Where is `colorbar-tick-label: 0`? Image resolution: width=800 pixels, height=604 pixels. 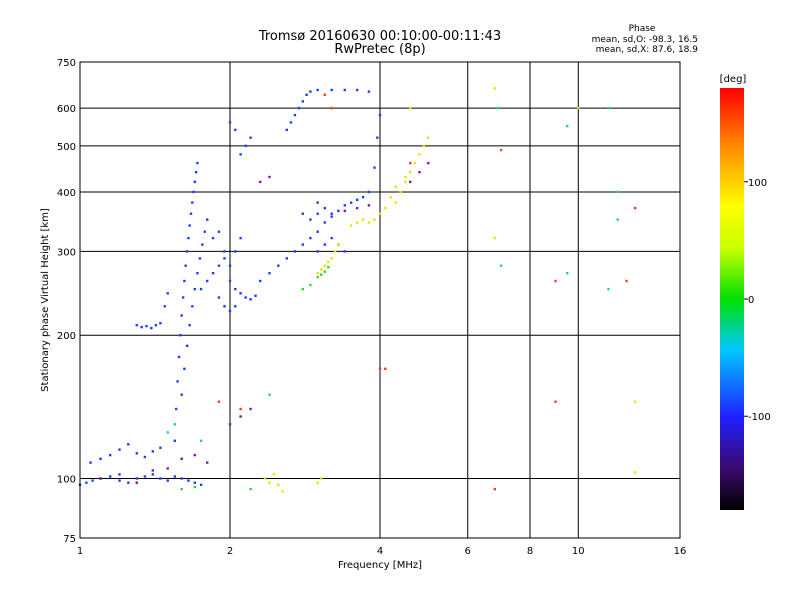
colorbar-tick-label: 0 is located at coordinates (751, 300).